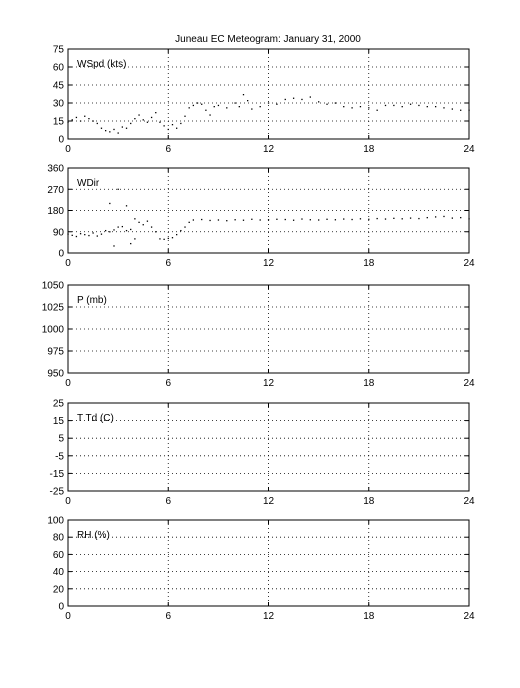  What do you see at coordinates (168, 149) in the screenshot?
I see `panel-1-xtick-label: 6` at bounding box center [168, 149].